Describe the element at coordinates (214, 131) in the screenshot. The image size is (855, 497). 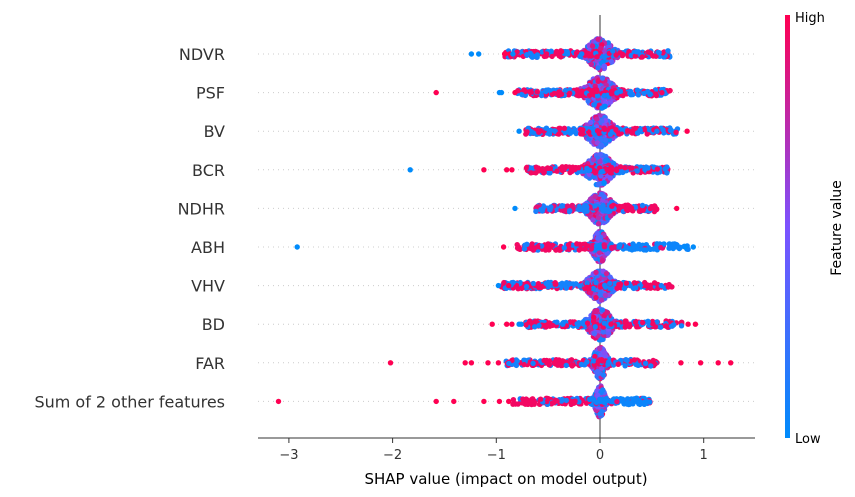
I see `feature-label: BV` at that location.